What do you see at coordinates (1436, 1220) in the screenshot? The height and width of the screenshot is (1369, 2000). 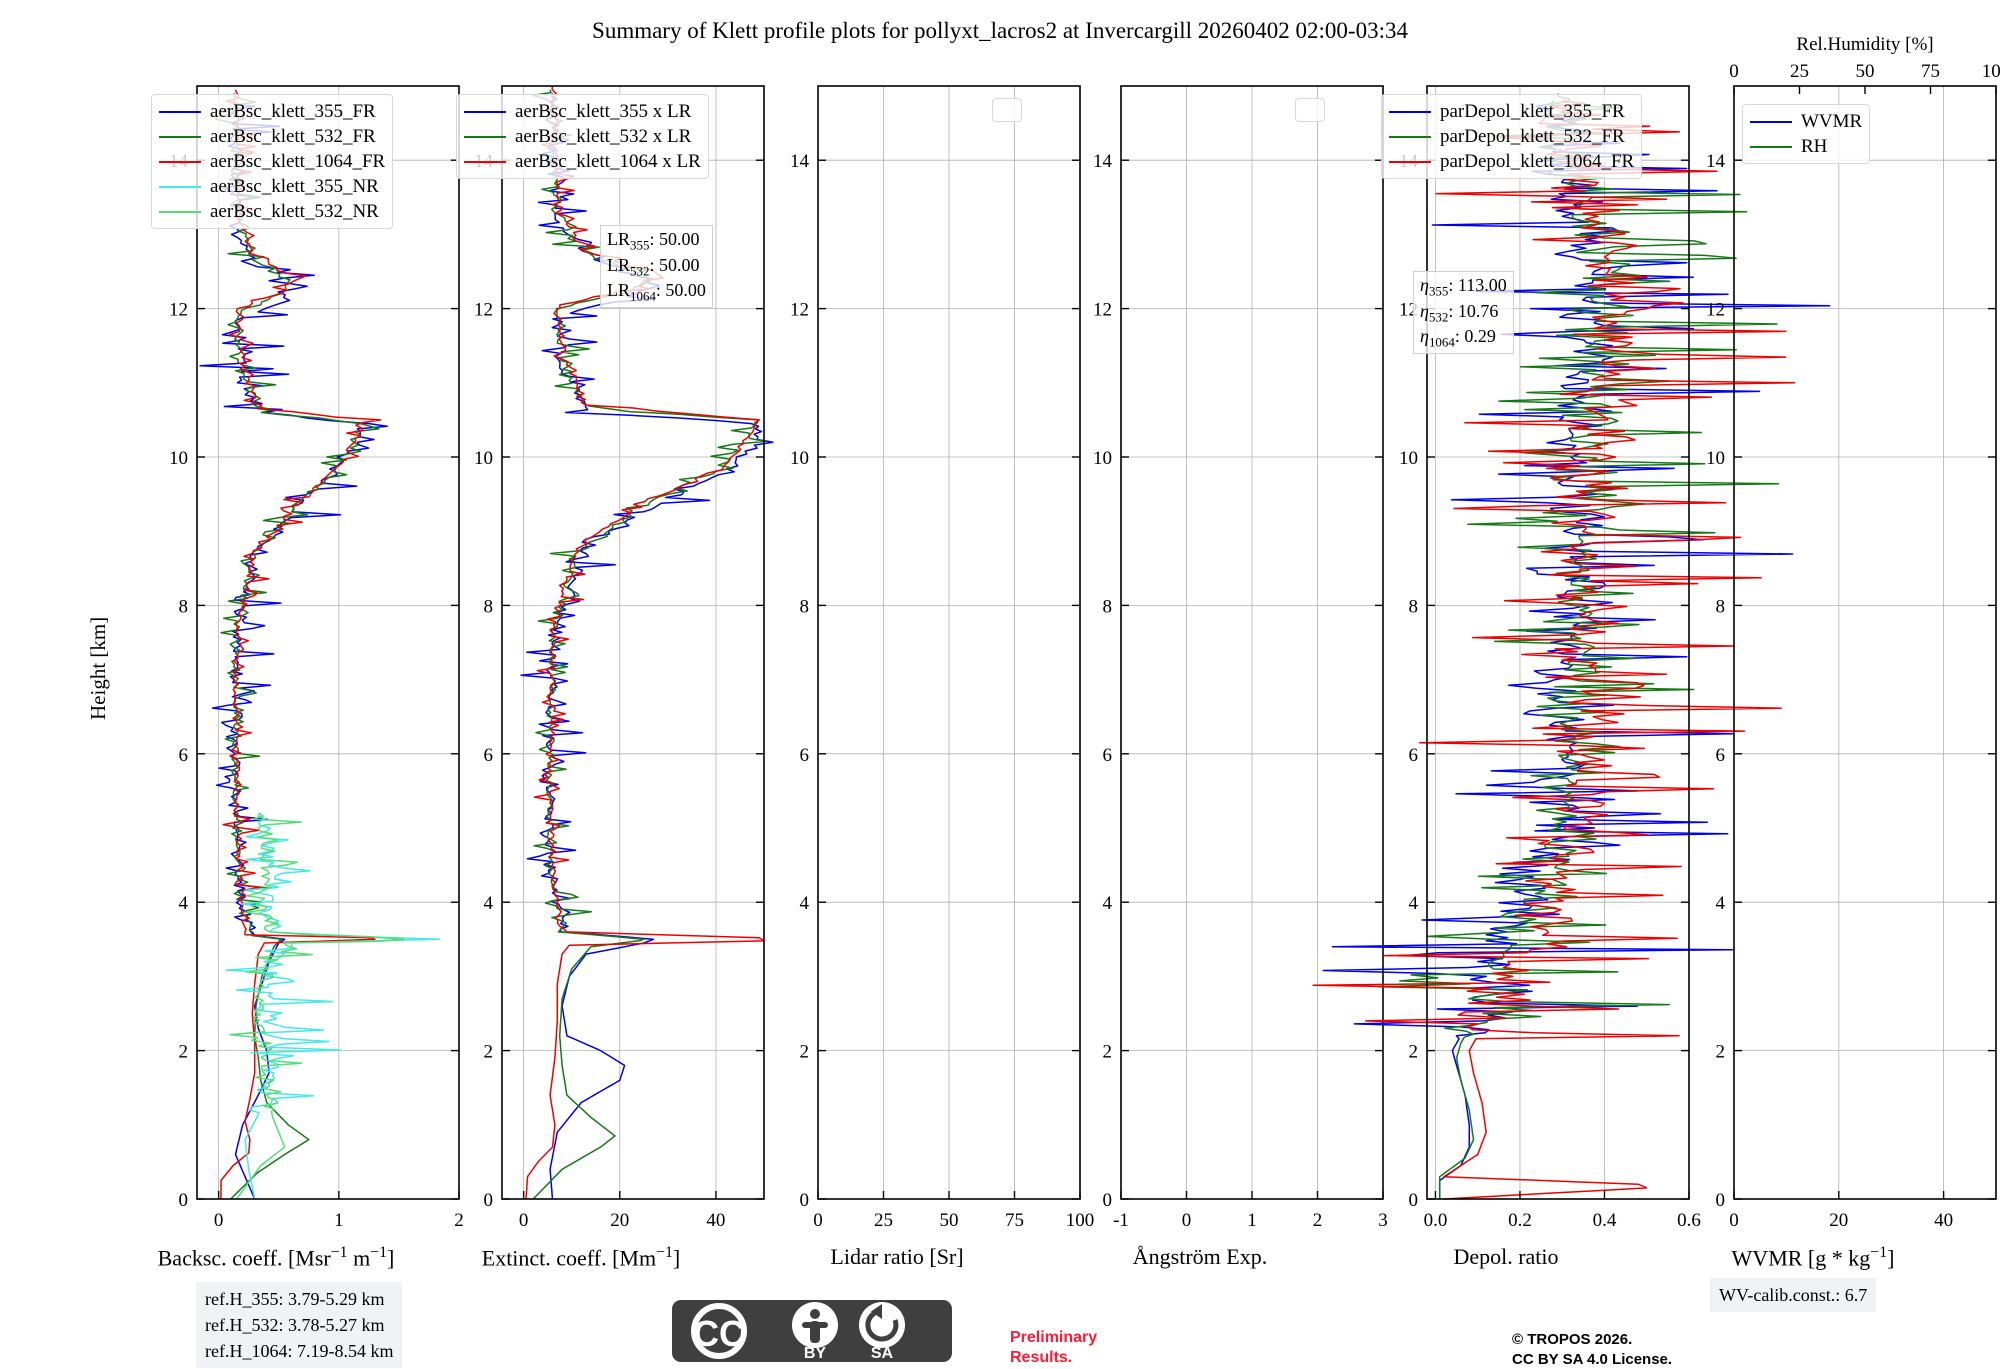 I see `x-tick-label: 0.0` at bounding box center [1436, 1220].